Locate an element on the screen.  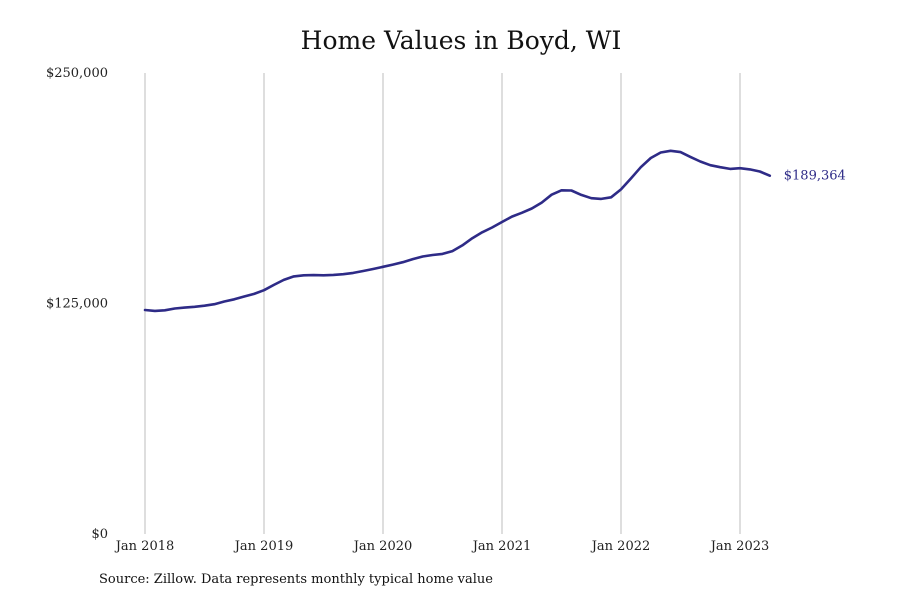
y-axis-ticks: $0 $125,000 $250,000 is located at coordinates (77, 304).